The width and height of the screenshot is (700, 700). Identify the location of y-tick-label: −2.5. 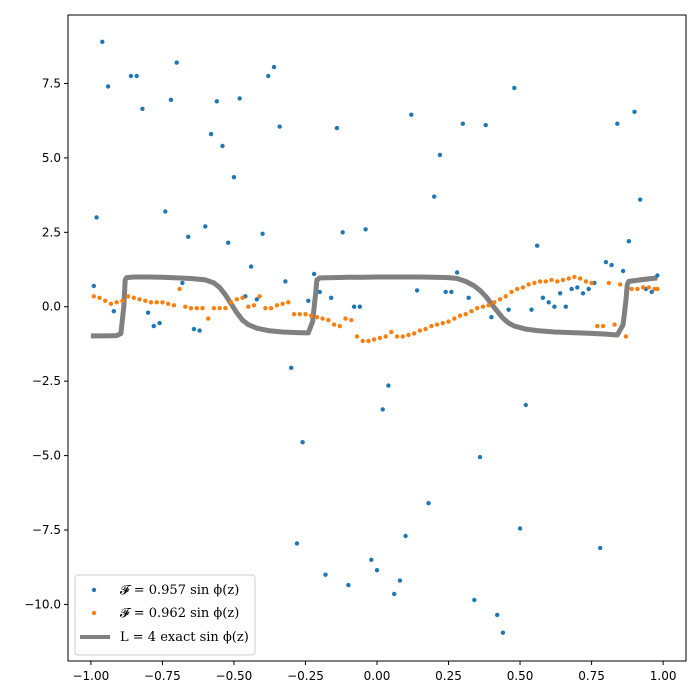
(46, 381).